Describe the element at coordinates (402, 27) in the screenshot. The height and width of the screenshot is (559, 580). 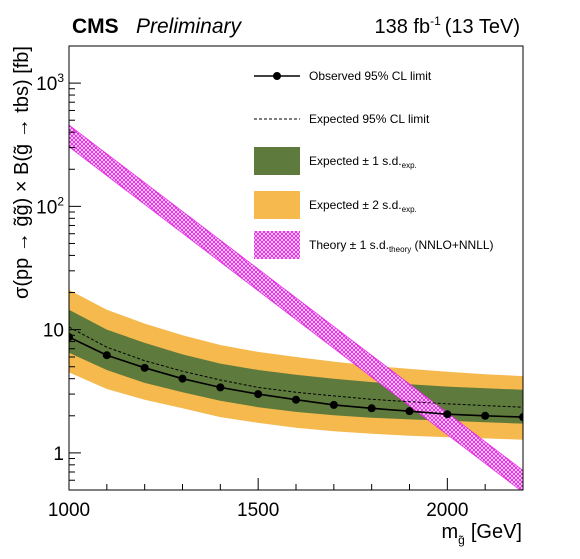
I see `luminosity-value: 138 fb` at that location.